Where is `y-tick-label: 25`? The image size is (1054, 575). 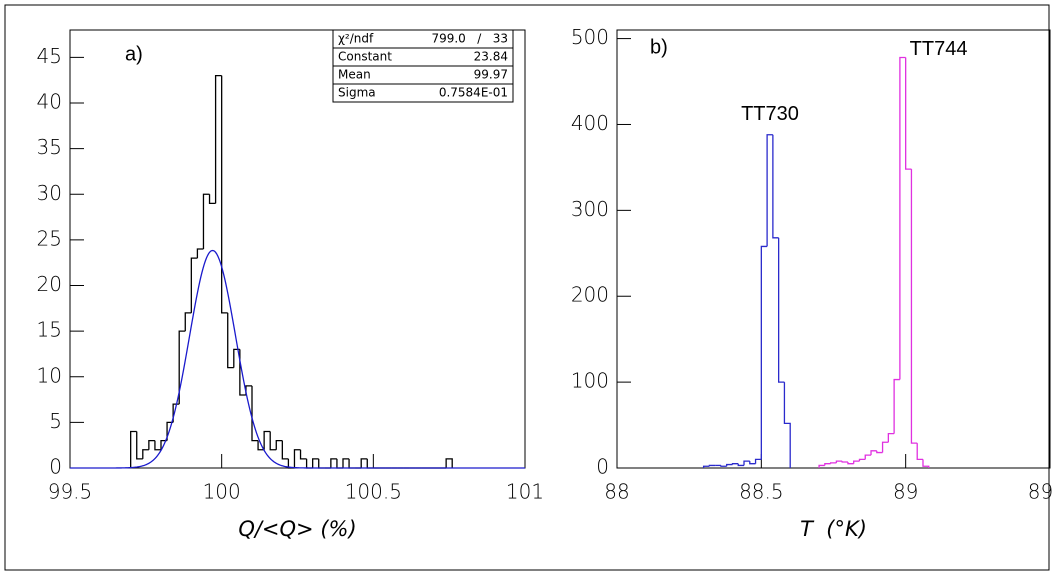
y-tick-label: 25 is located at coordinates (49, 238).